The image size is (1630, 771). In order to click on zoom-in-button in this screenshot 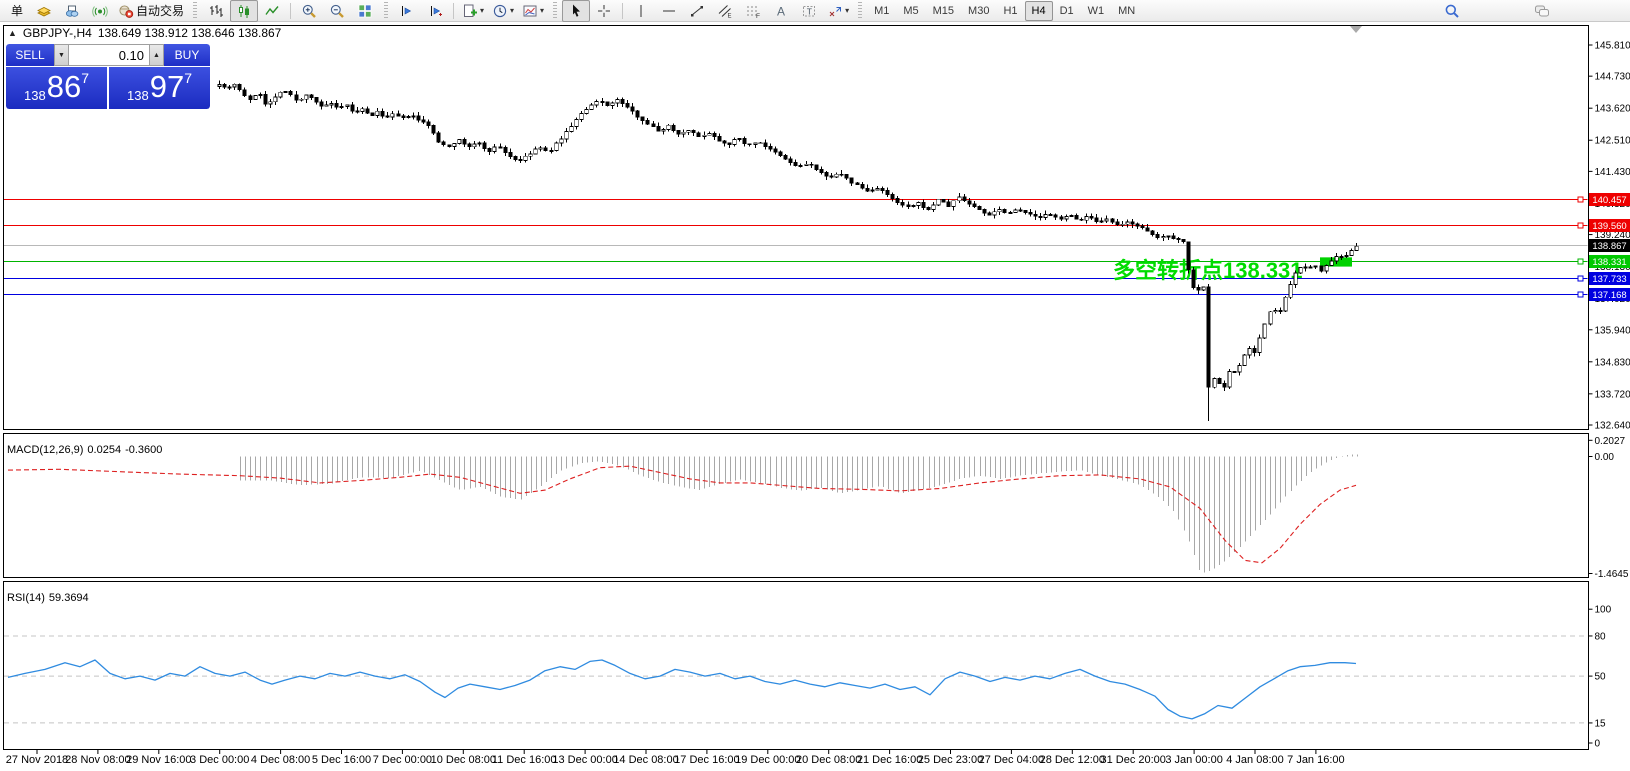, I will do `click(309, 11)`.